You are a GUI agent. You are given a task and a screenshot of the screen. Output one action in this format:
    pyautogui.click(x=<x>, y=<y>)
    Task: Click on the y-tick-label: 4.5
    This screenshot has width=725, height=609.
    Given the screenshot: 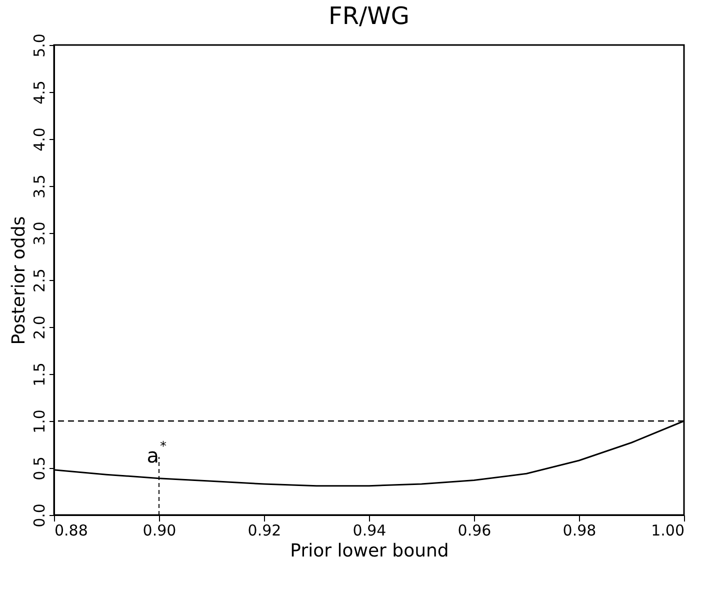 What is the action you would take?
    pyautogui.click(x=39, y=92)
    